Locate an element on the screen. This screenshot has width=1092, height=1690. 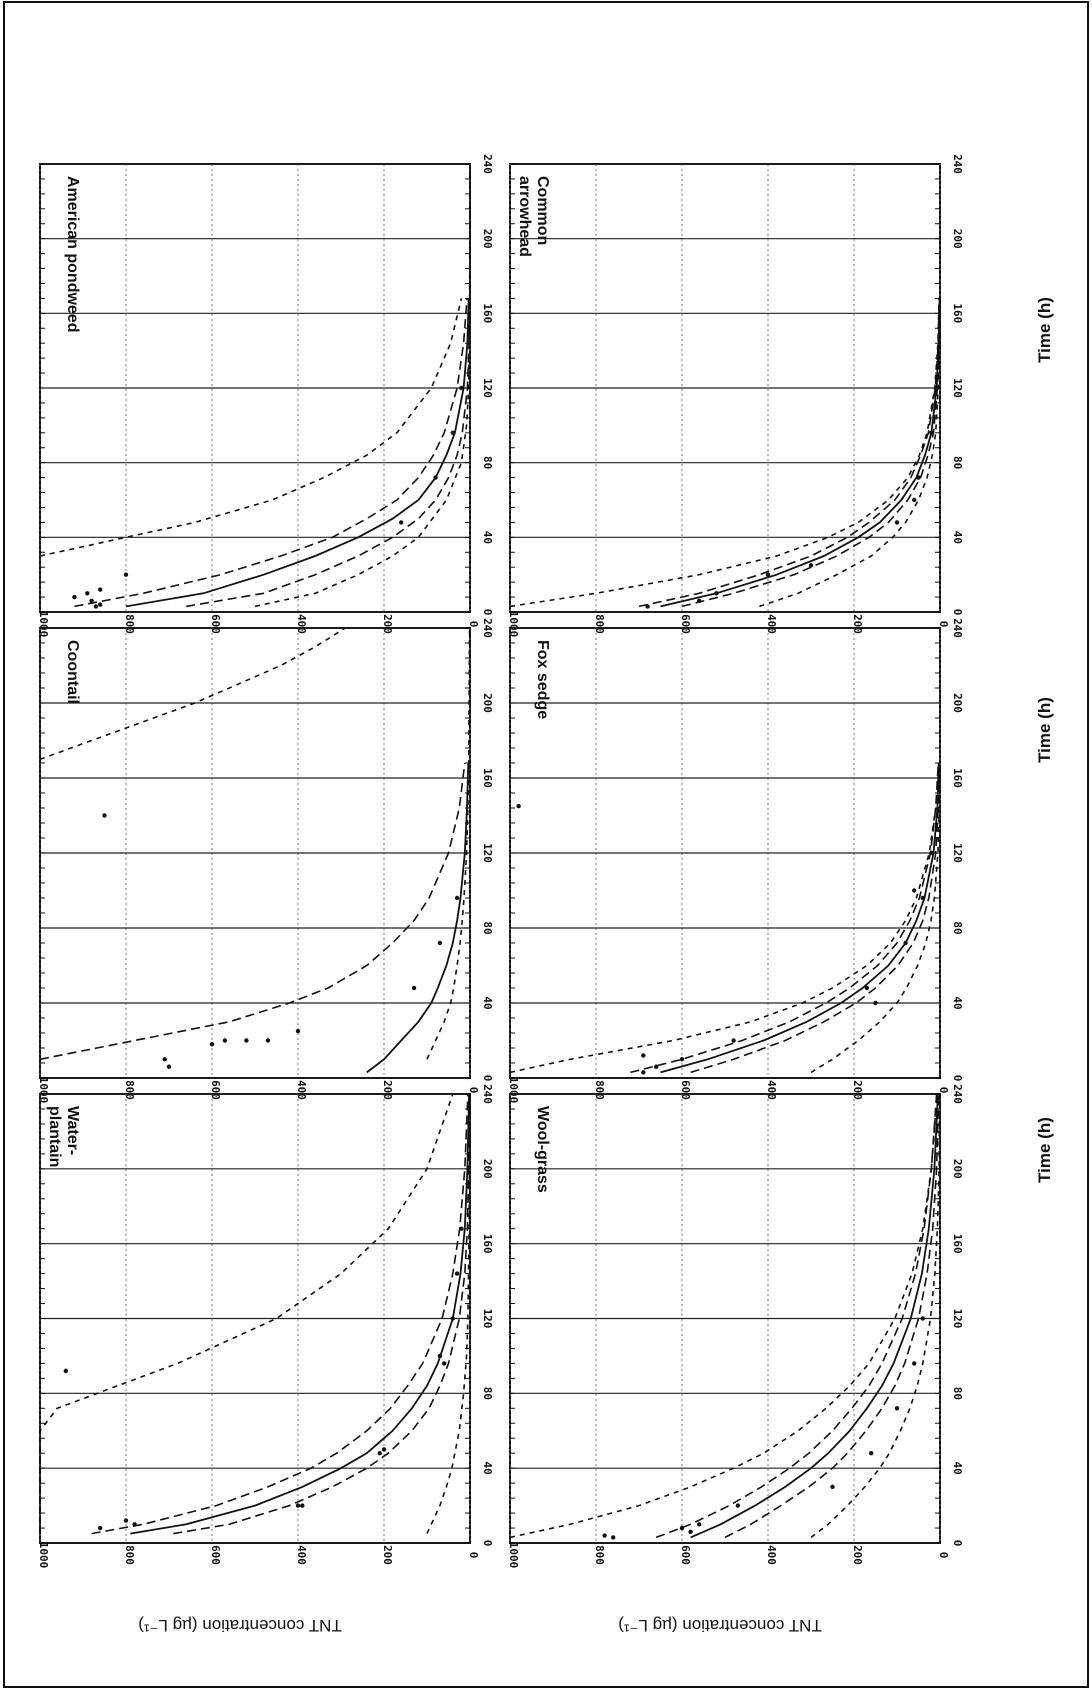
y-axis-label-bottom: TNT concentration (µg L⁻¹) is located at coordinates (720, 1625).